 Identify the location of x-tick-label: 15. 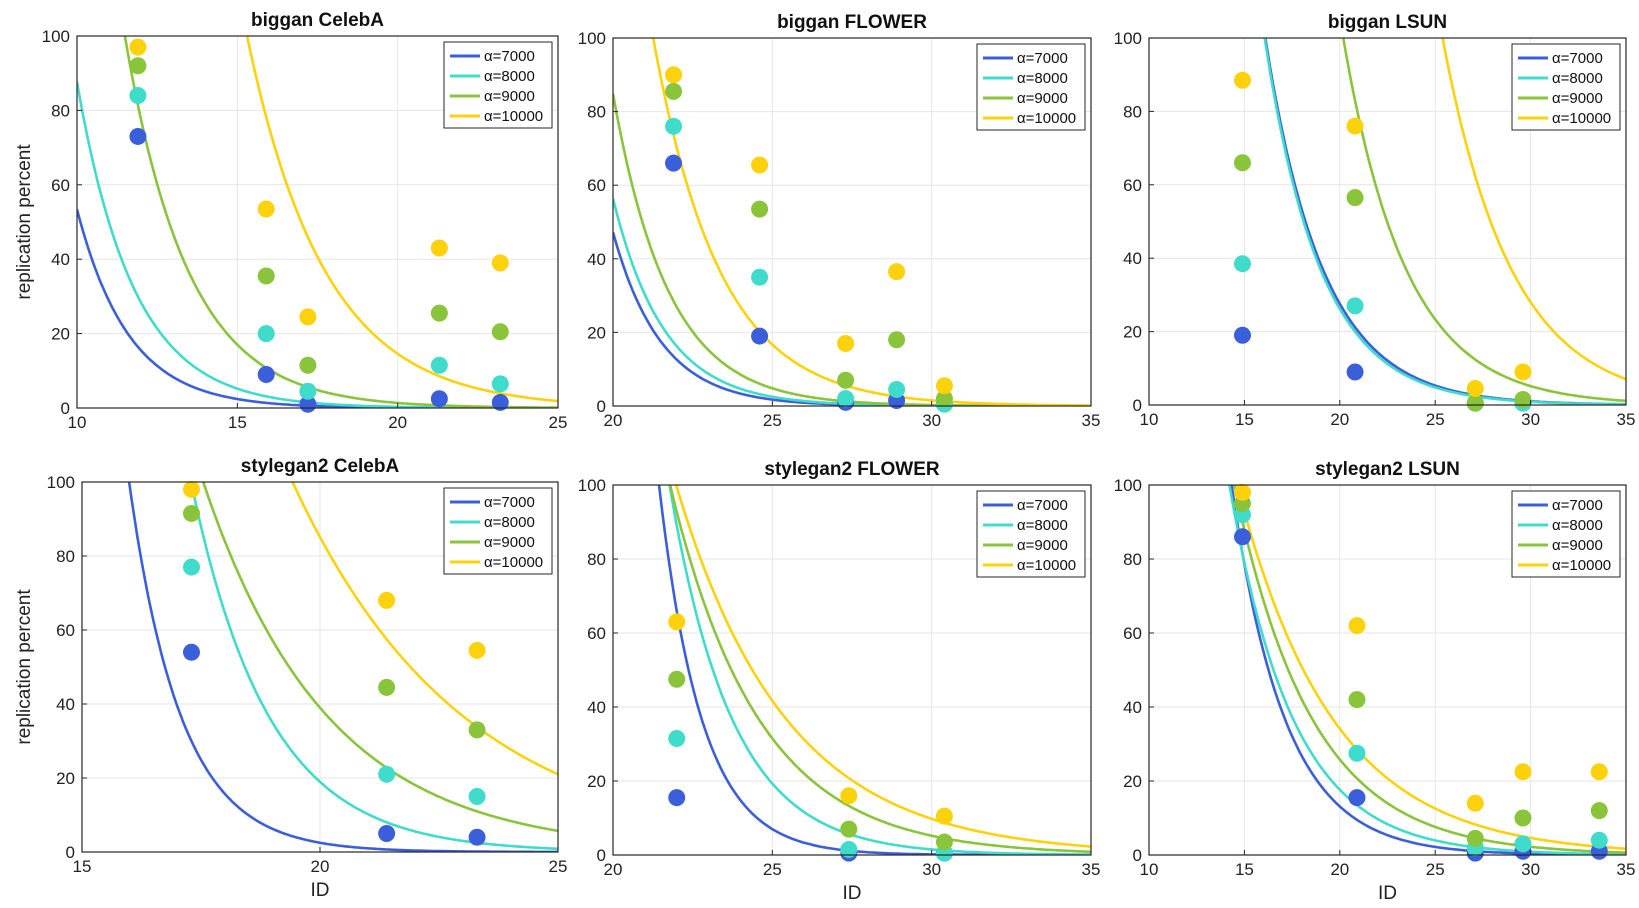
(82, 866).